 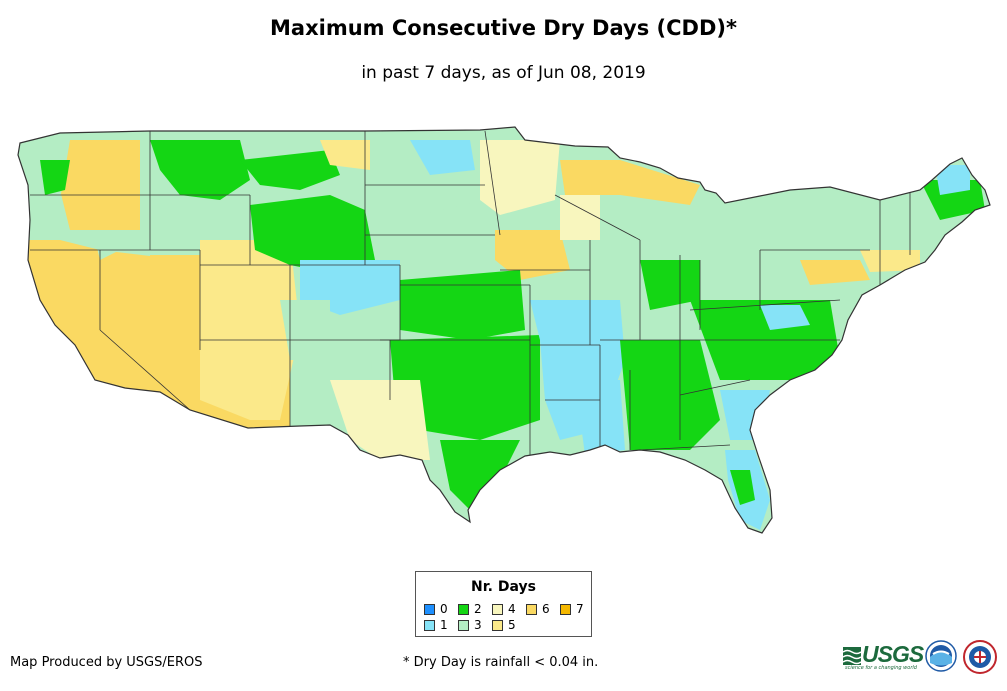 What do you see at coordinates (478, 625) in the screenshot?
I see `legend-label: 3` at bounding box center [478, 625].